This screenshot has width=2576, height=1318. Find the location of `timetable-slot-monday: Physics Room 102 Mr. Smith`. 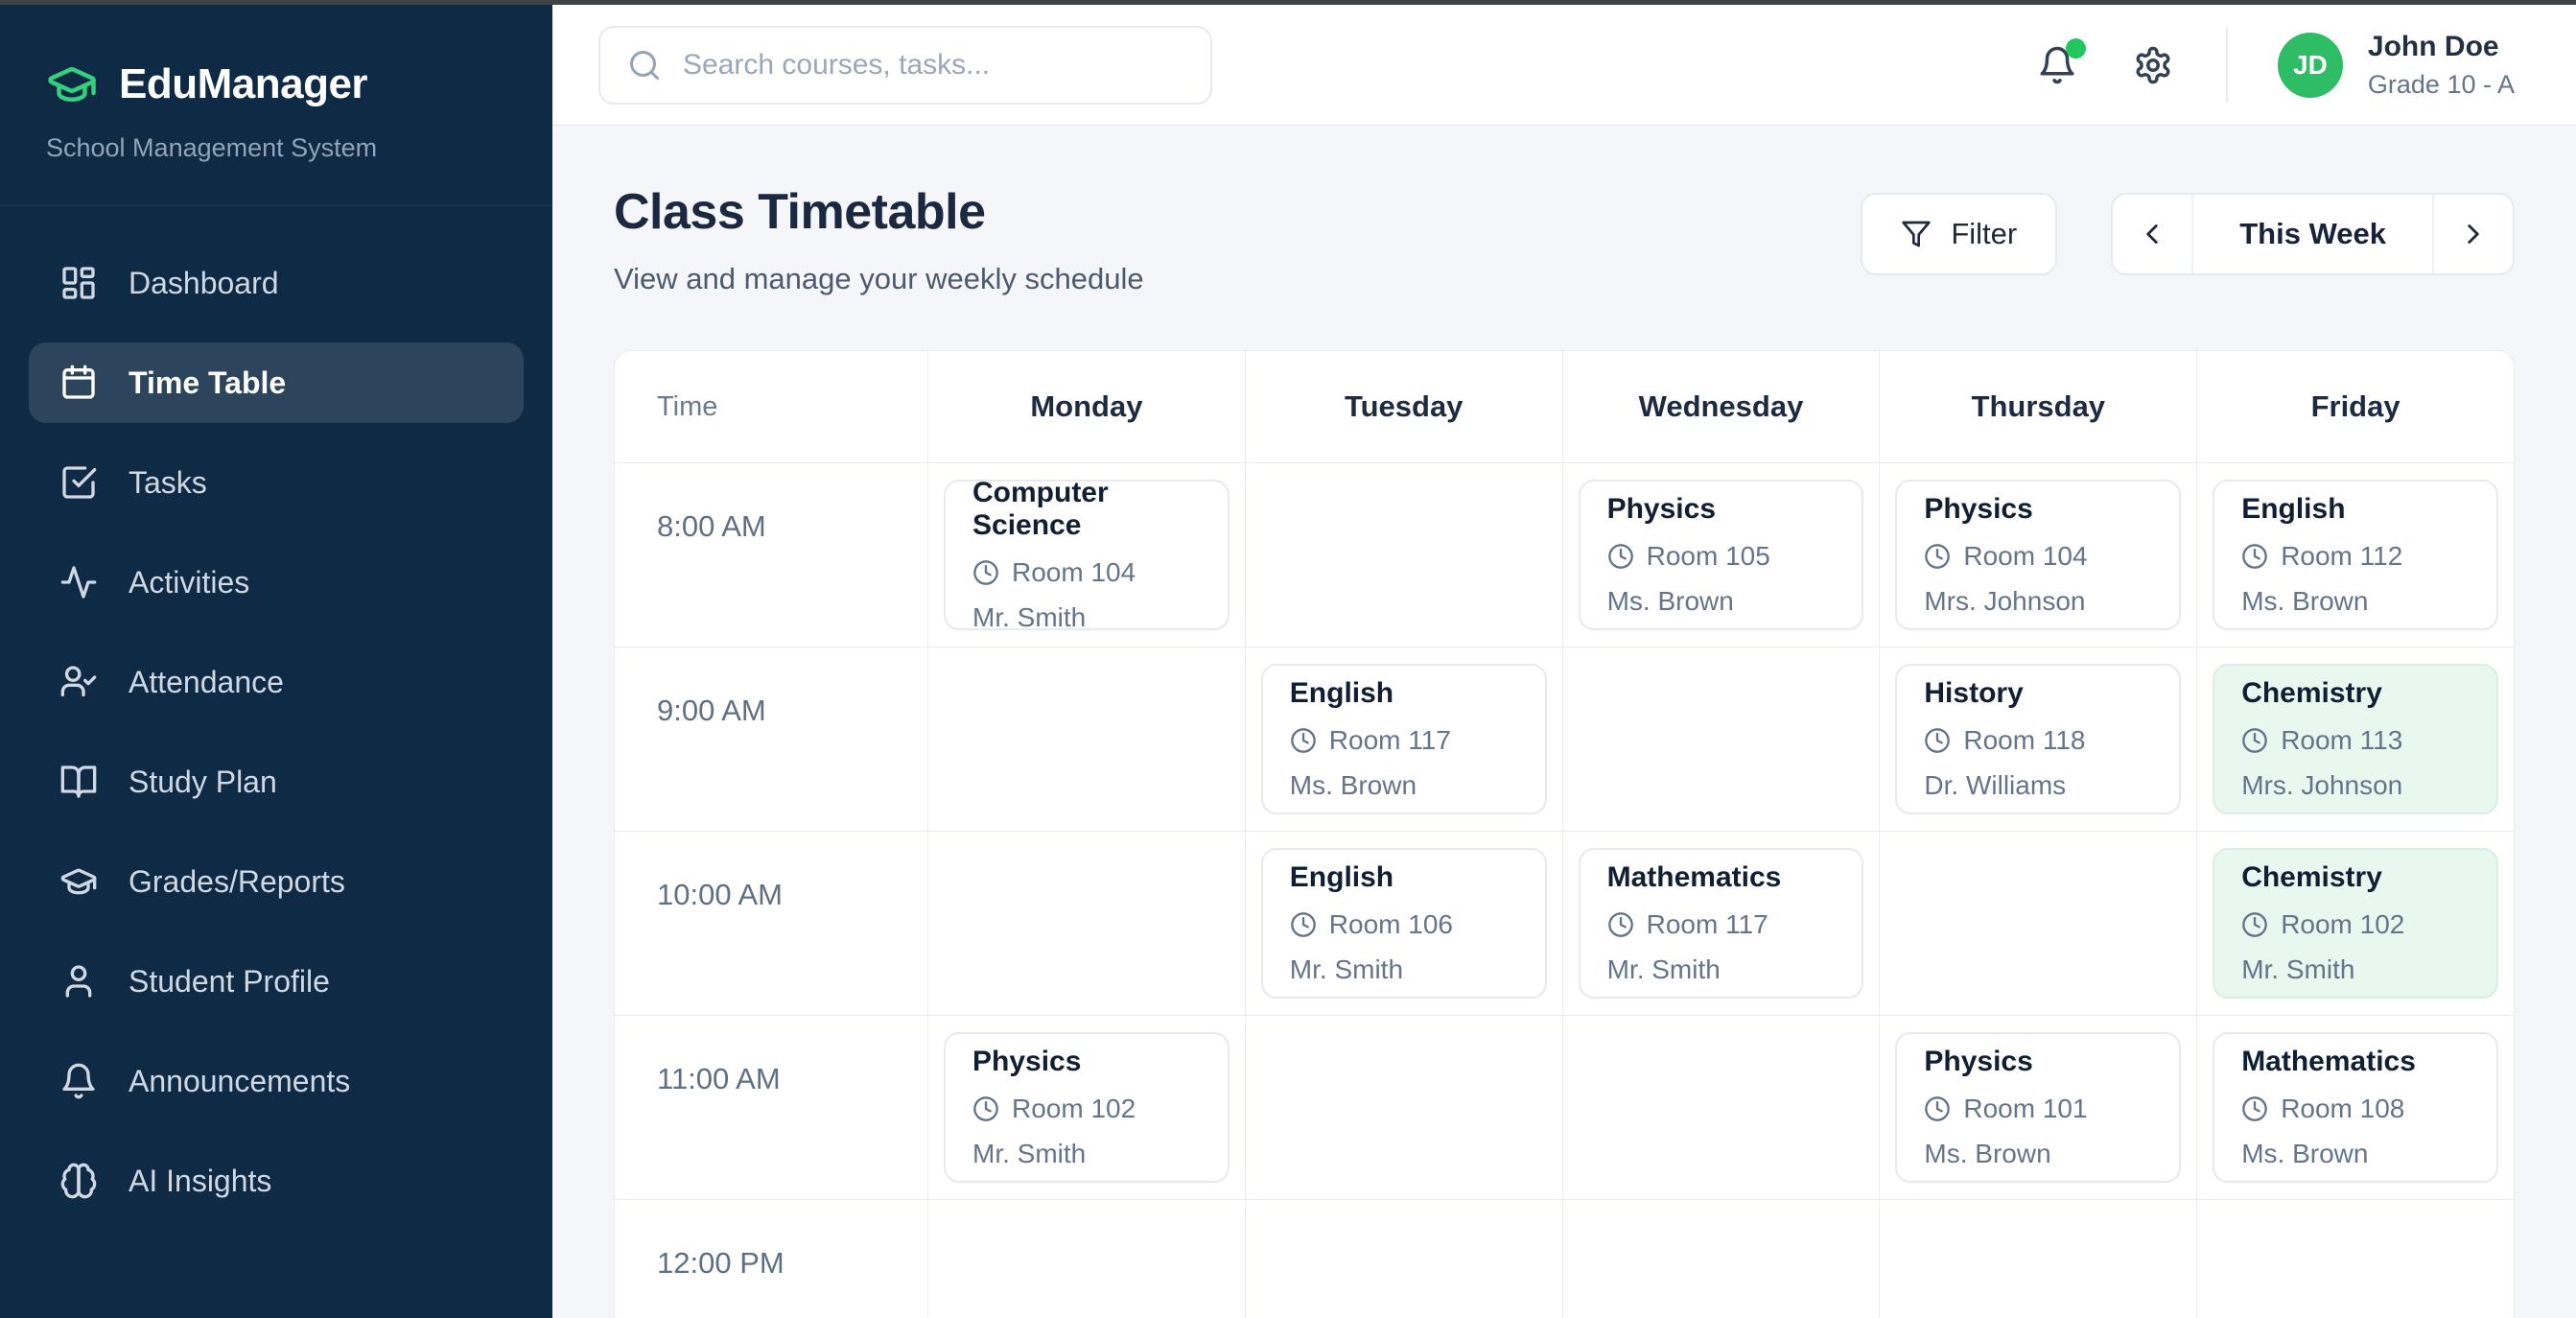

timetable-slot-monday: Physics Room 102 Mr. Smith is located at coordinates (1086, 1107).